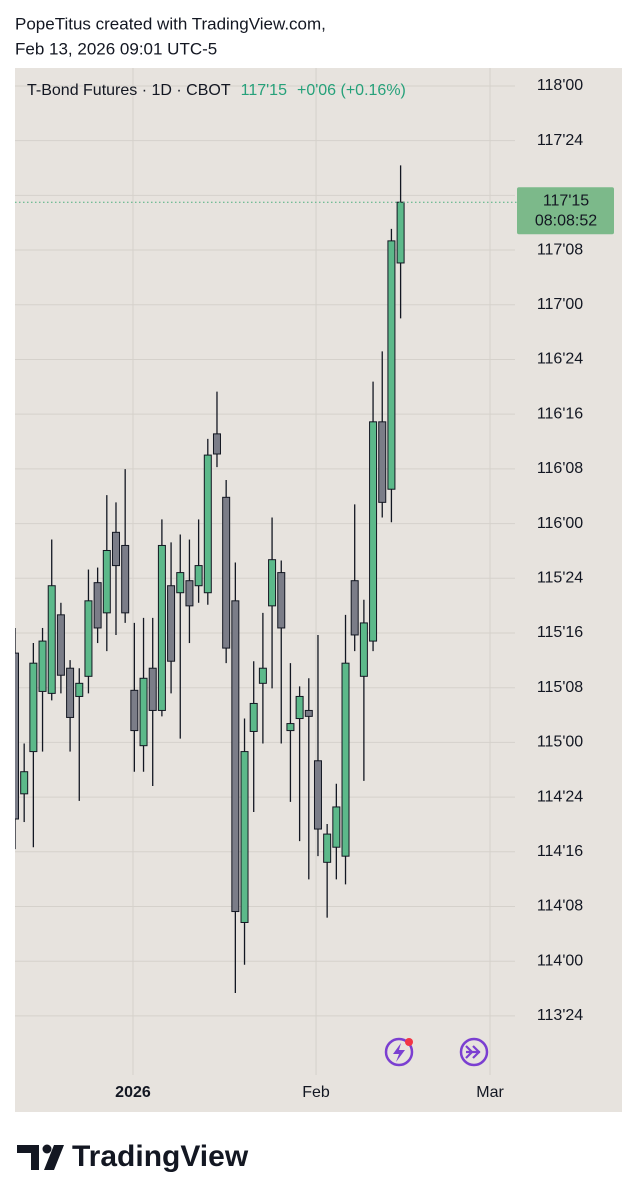  What do you see at coordinates (560, 742) in the screenshot?
I see `y-tick-label: 115'00` at bounding box center [560, 742].